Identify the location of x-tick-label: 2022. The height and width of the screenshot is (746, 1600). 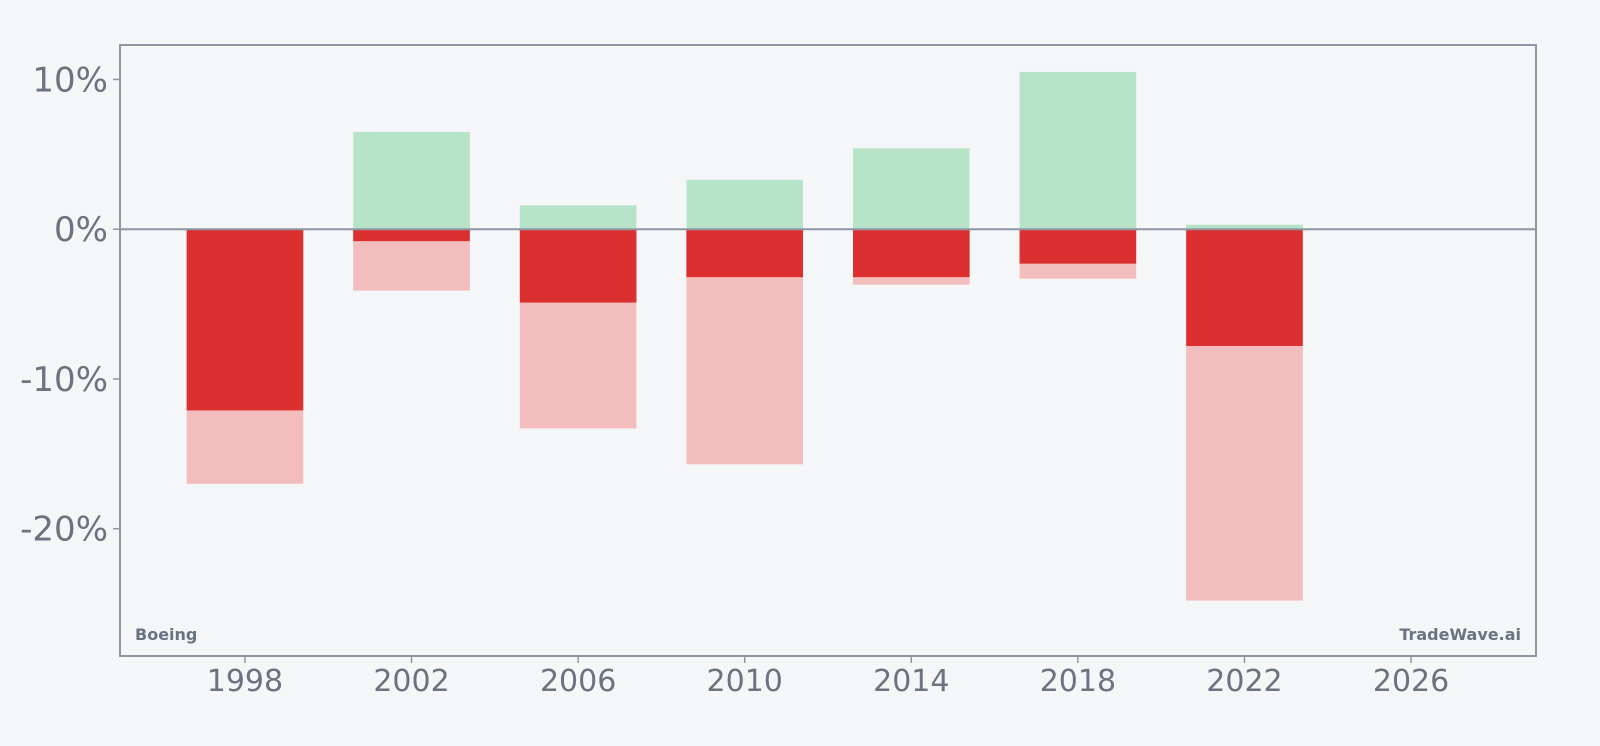
(1244, 681).